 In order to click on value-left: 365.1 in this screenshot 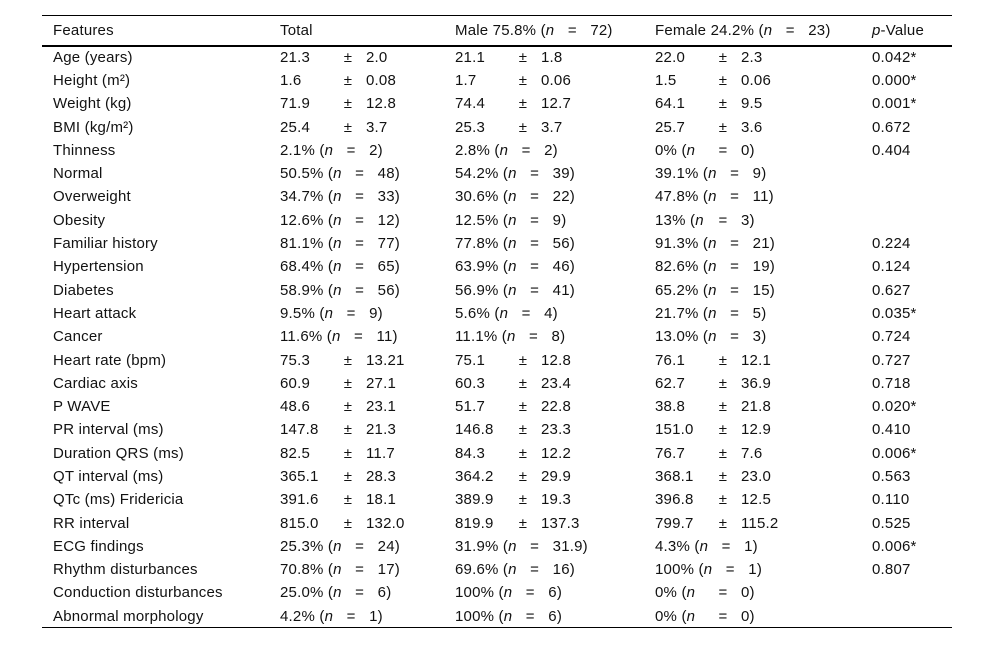, I will do `click(299, 476)`.